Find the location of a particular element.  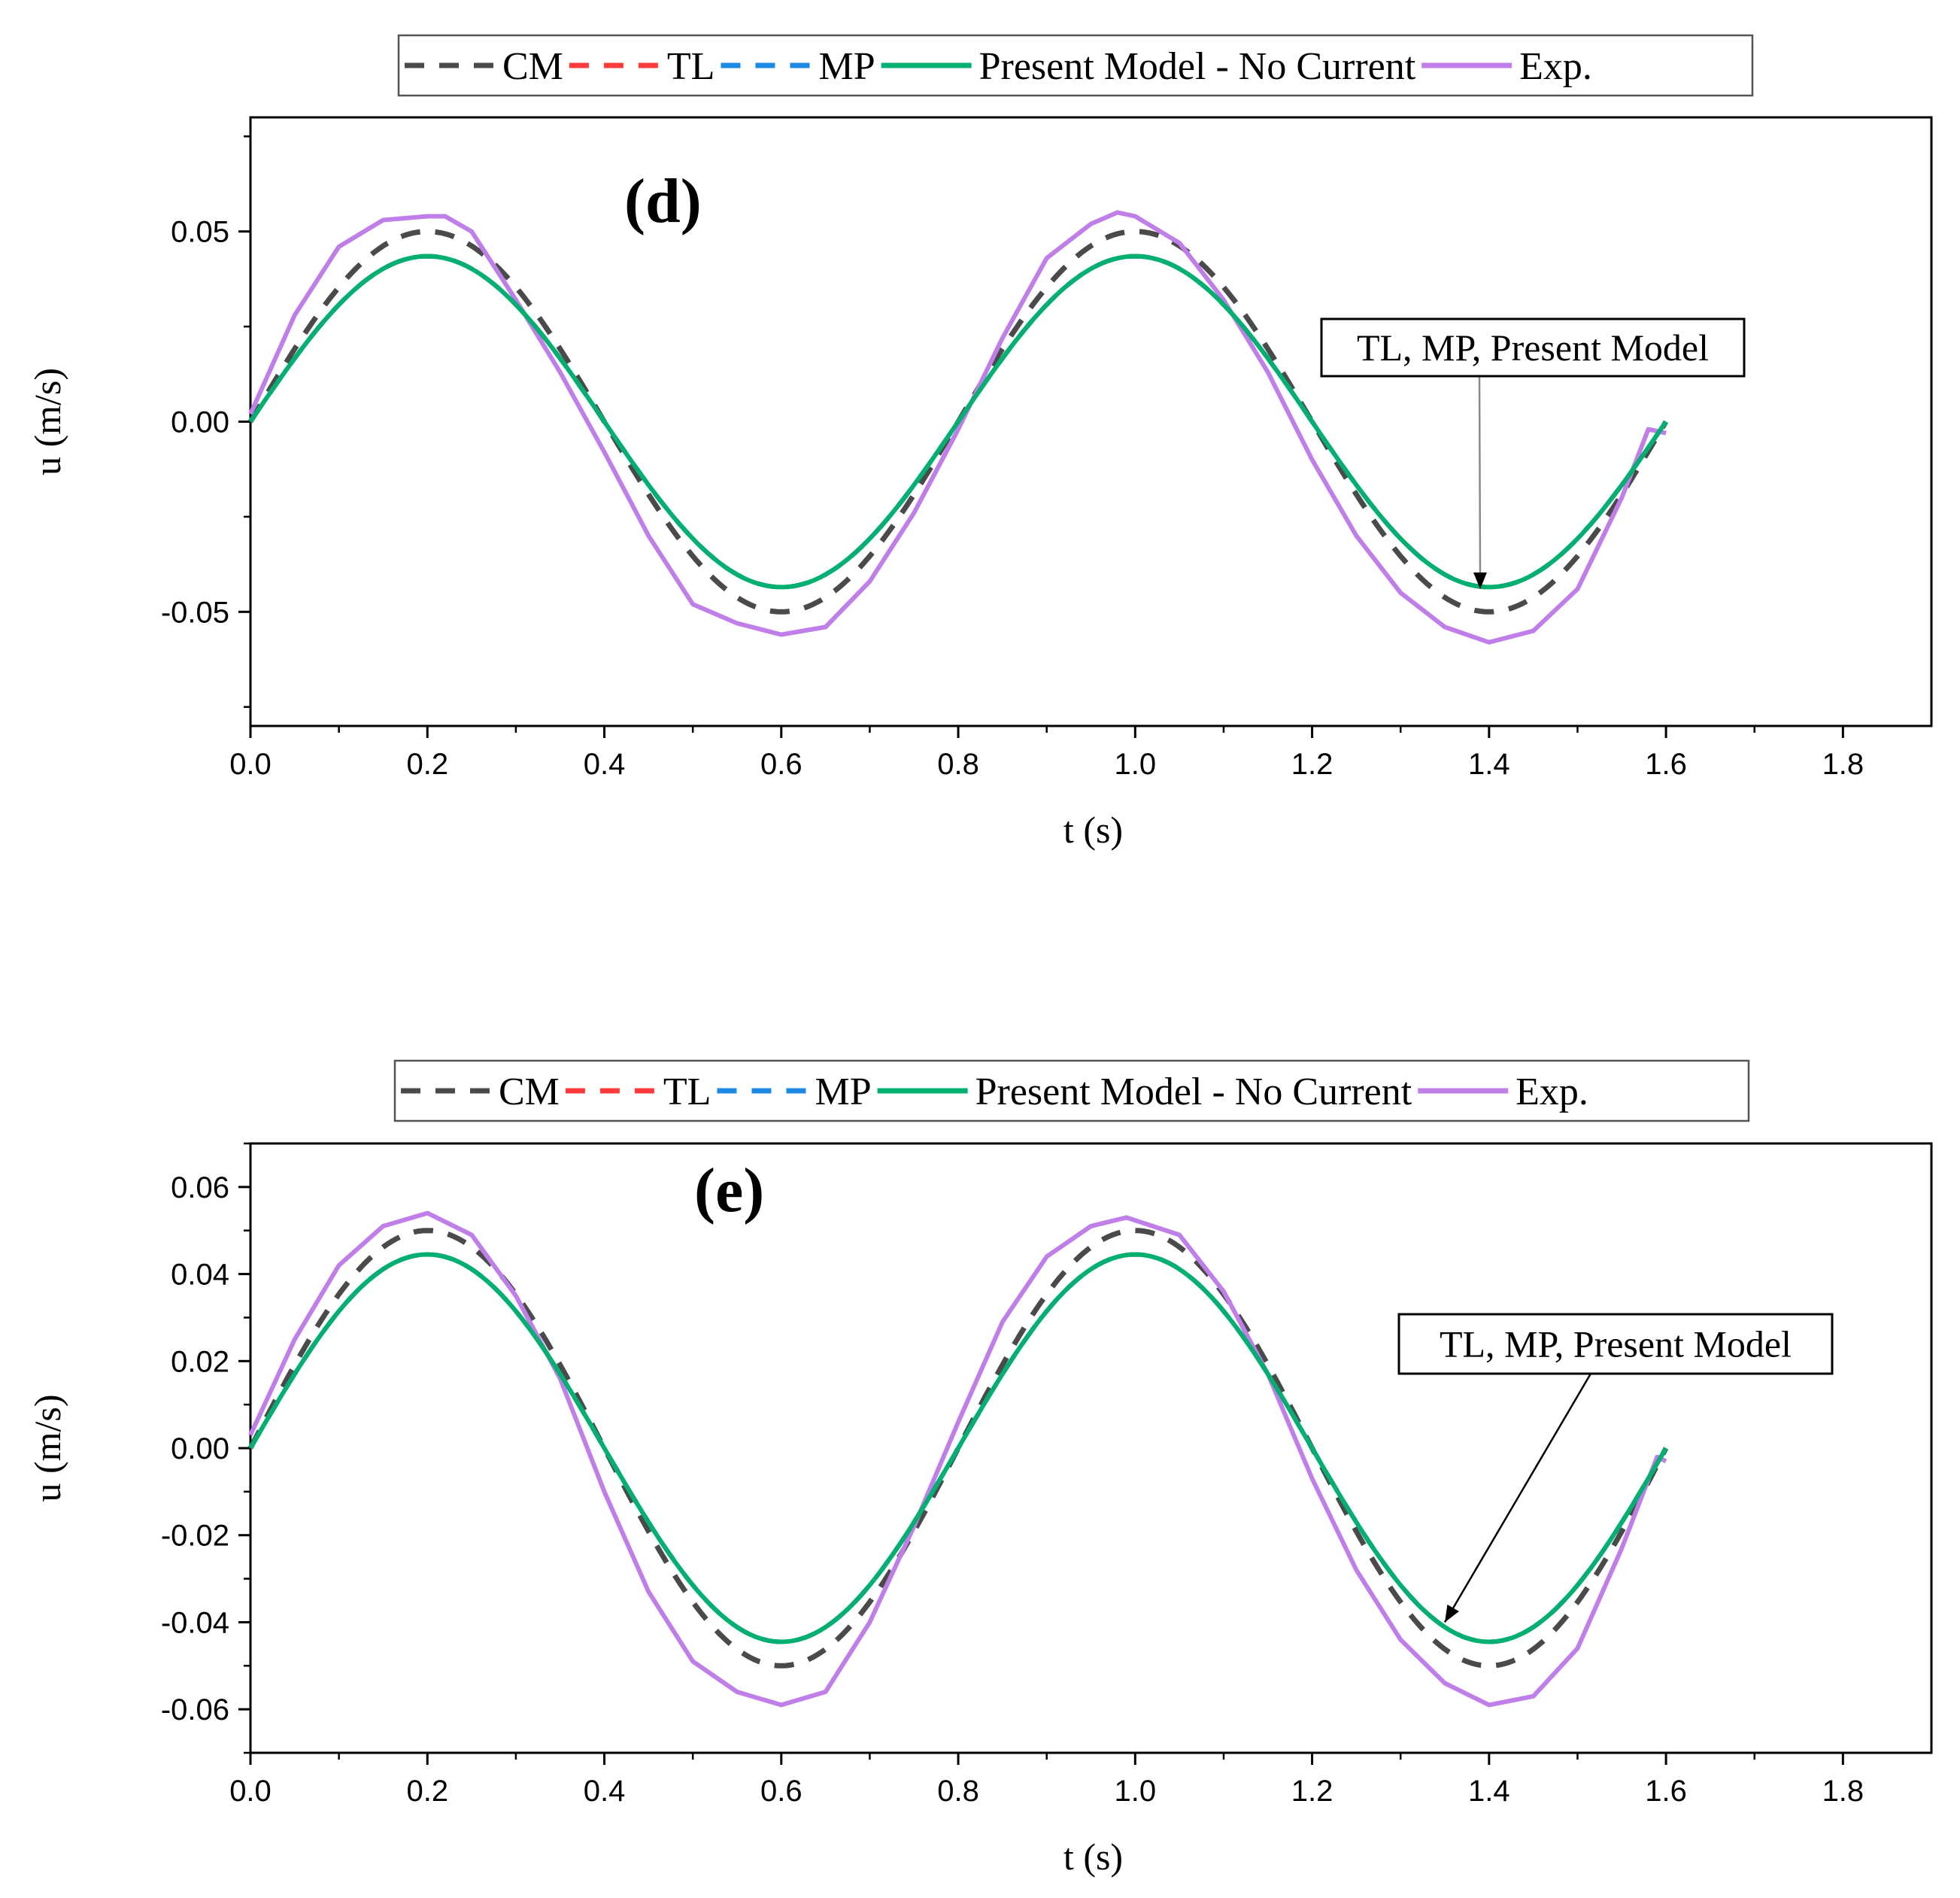

panel-label: (e) is located at coordinates (729, 1190).